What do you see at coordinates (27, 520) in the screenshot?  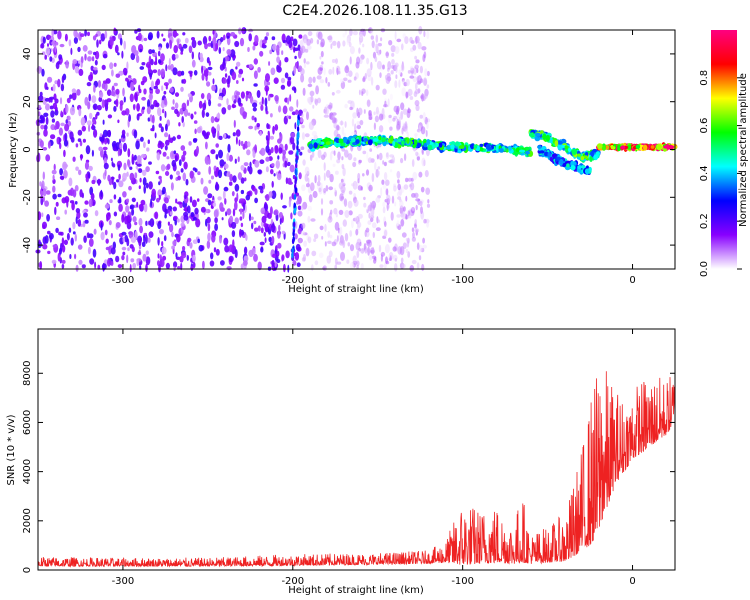 I see `snr-y-tick-label: 2000` at bounding box center [27, 520].